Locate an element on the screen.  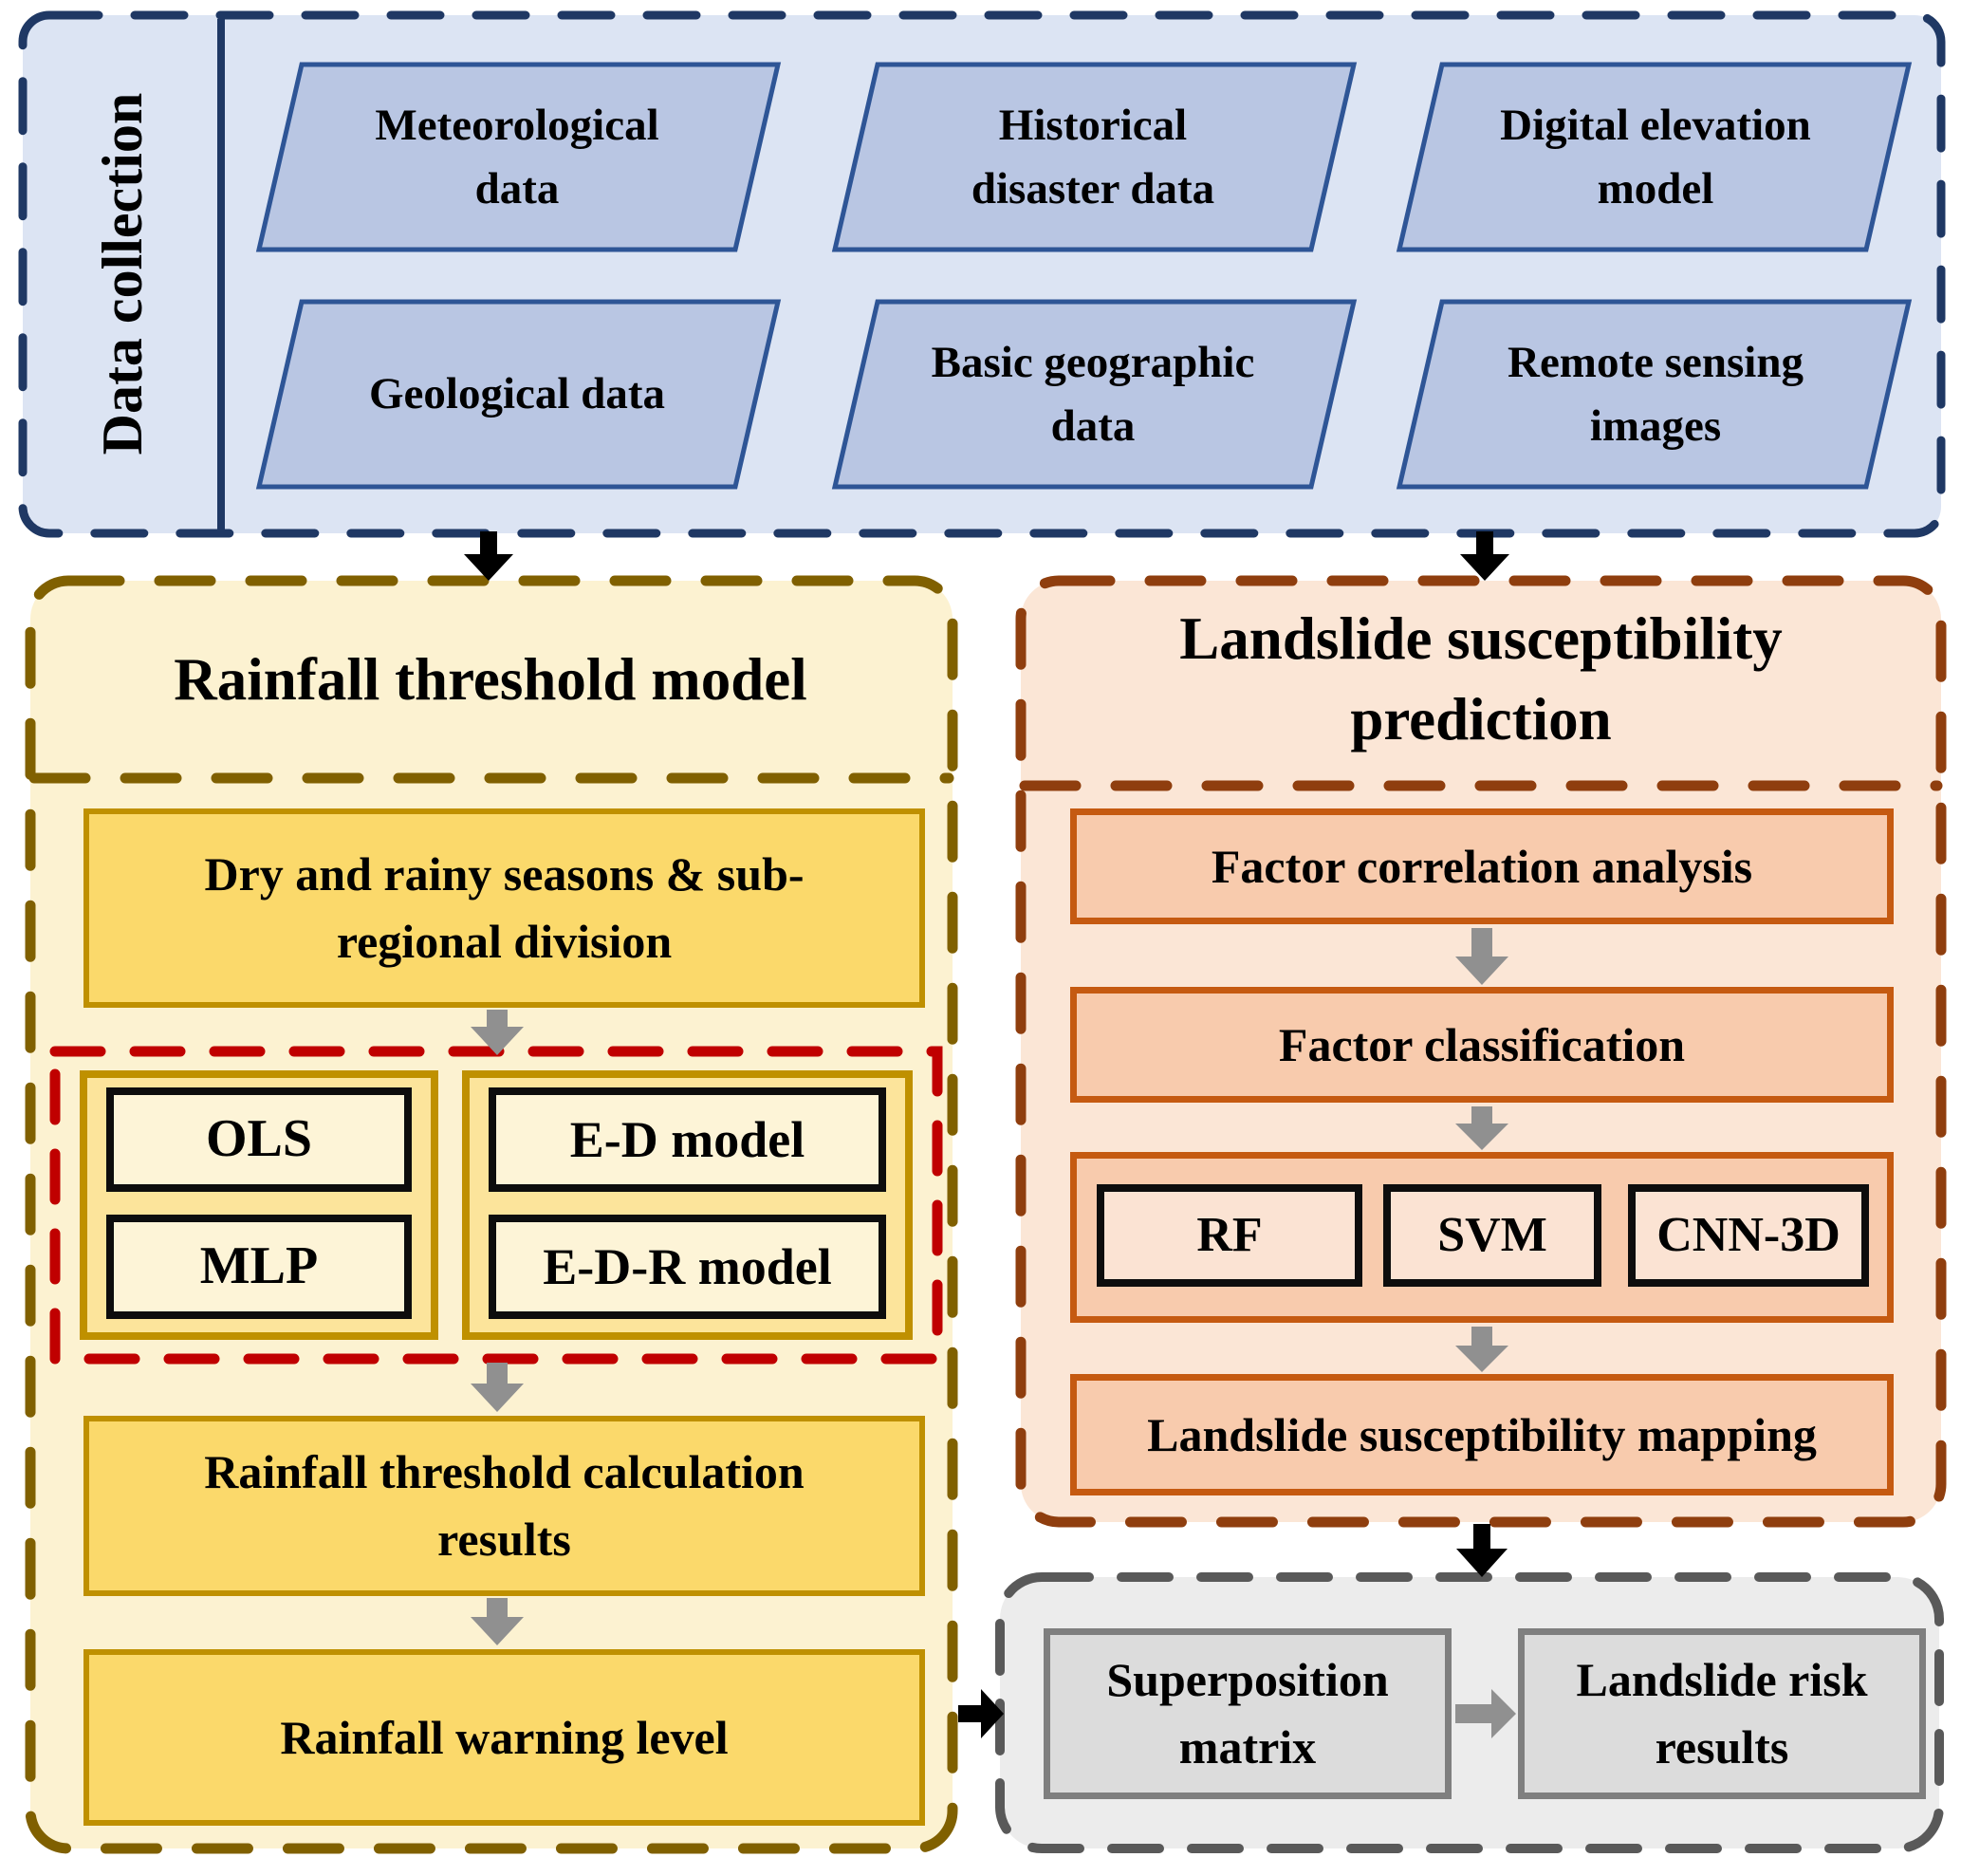
parallelogram-historical-disaster-data is located at coordinates (1094, 157).